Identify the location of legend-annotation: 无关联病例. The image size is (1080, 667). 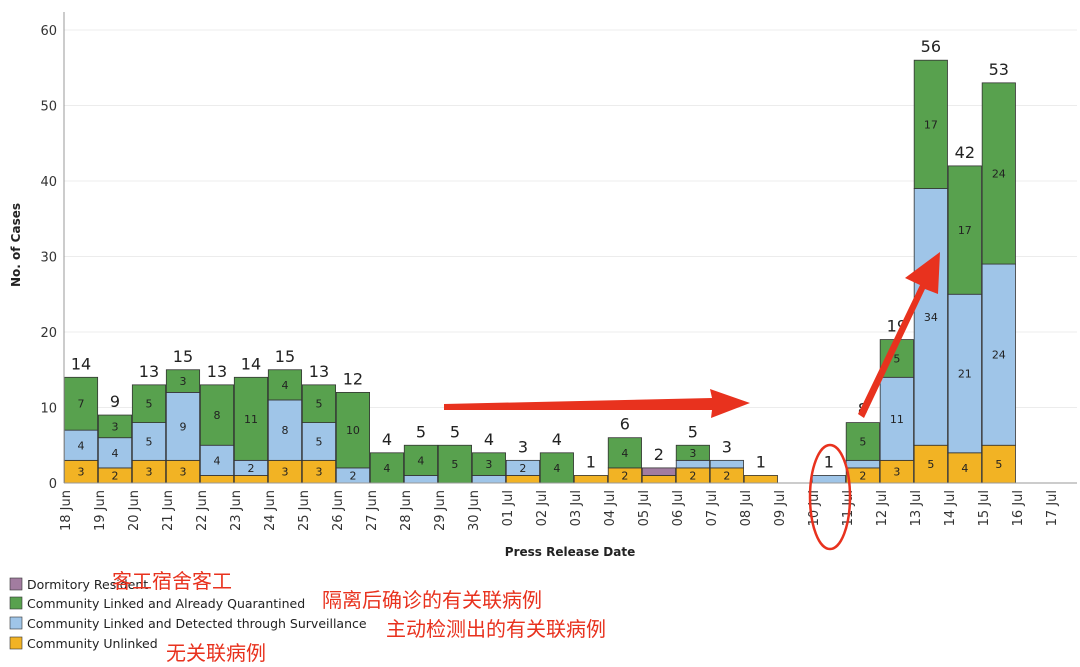
(216, 653).